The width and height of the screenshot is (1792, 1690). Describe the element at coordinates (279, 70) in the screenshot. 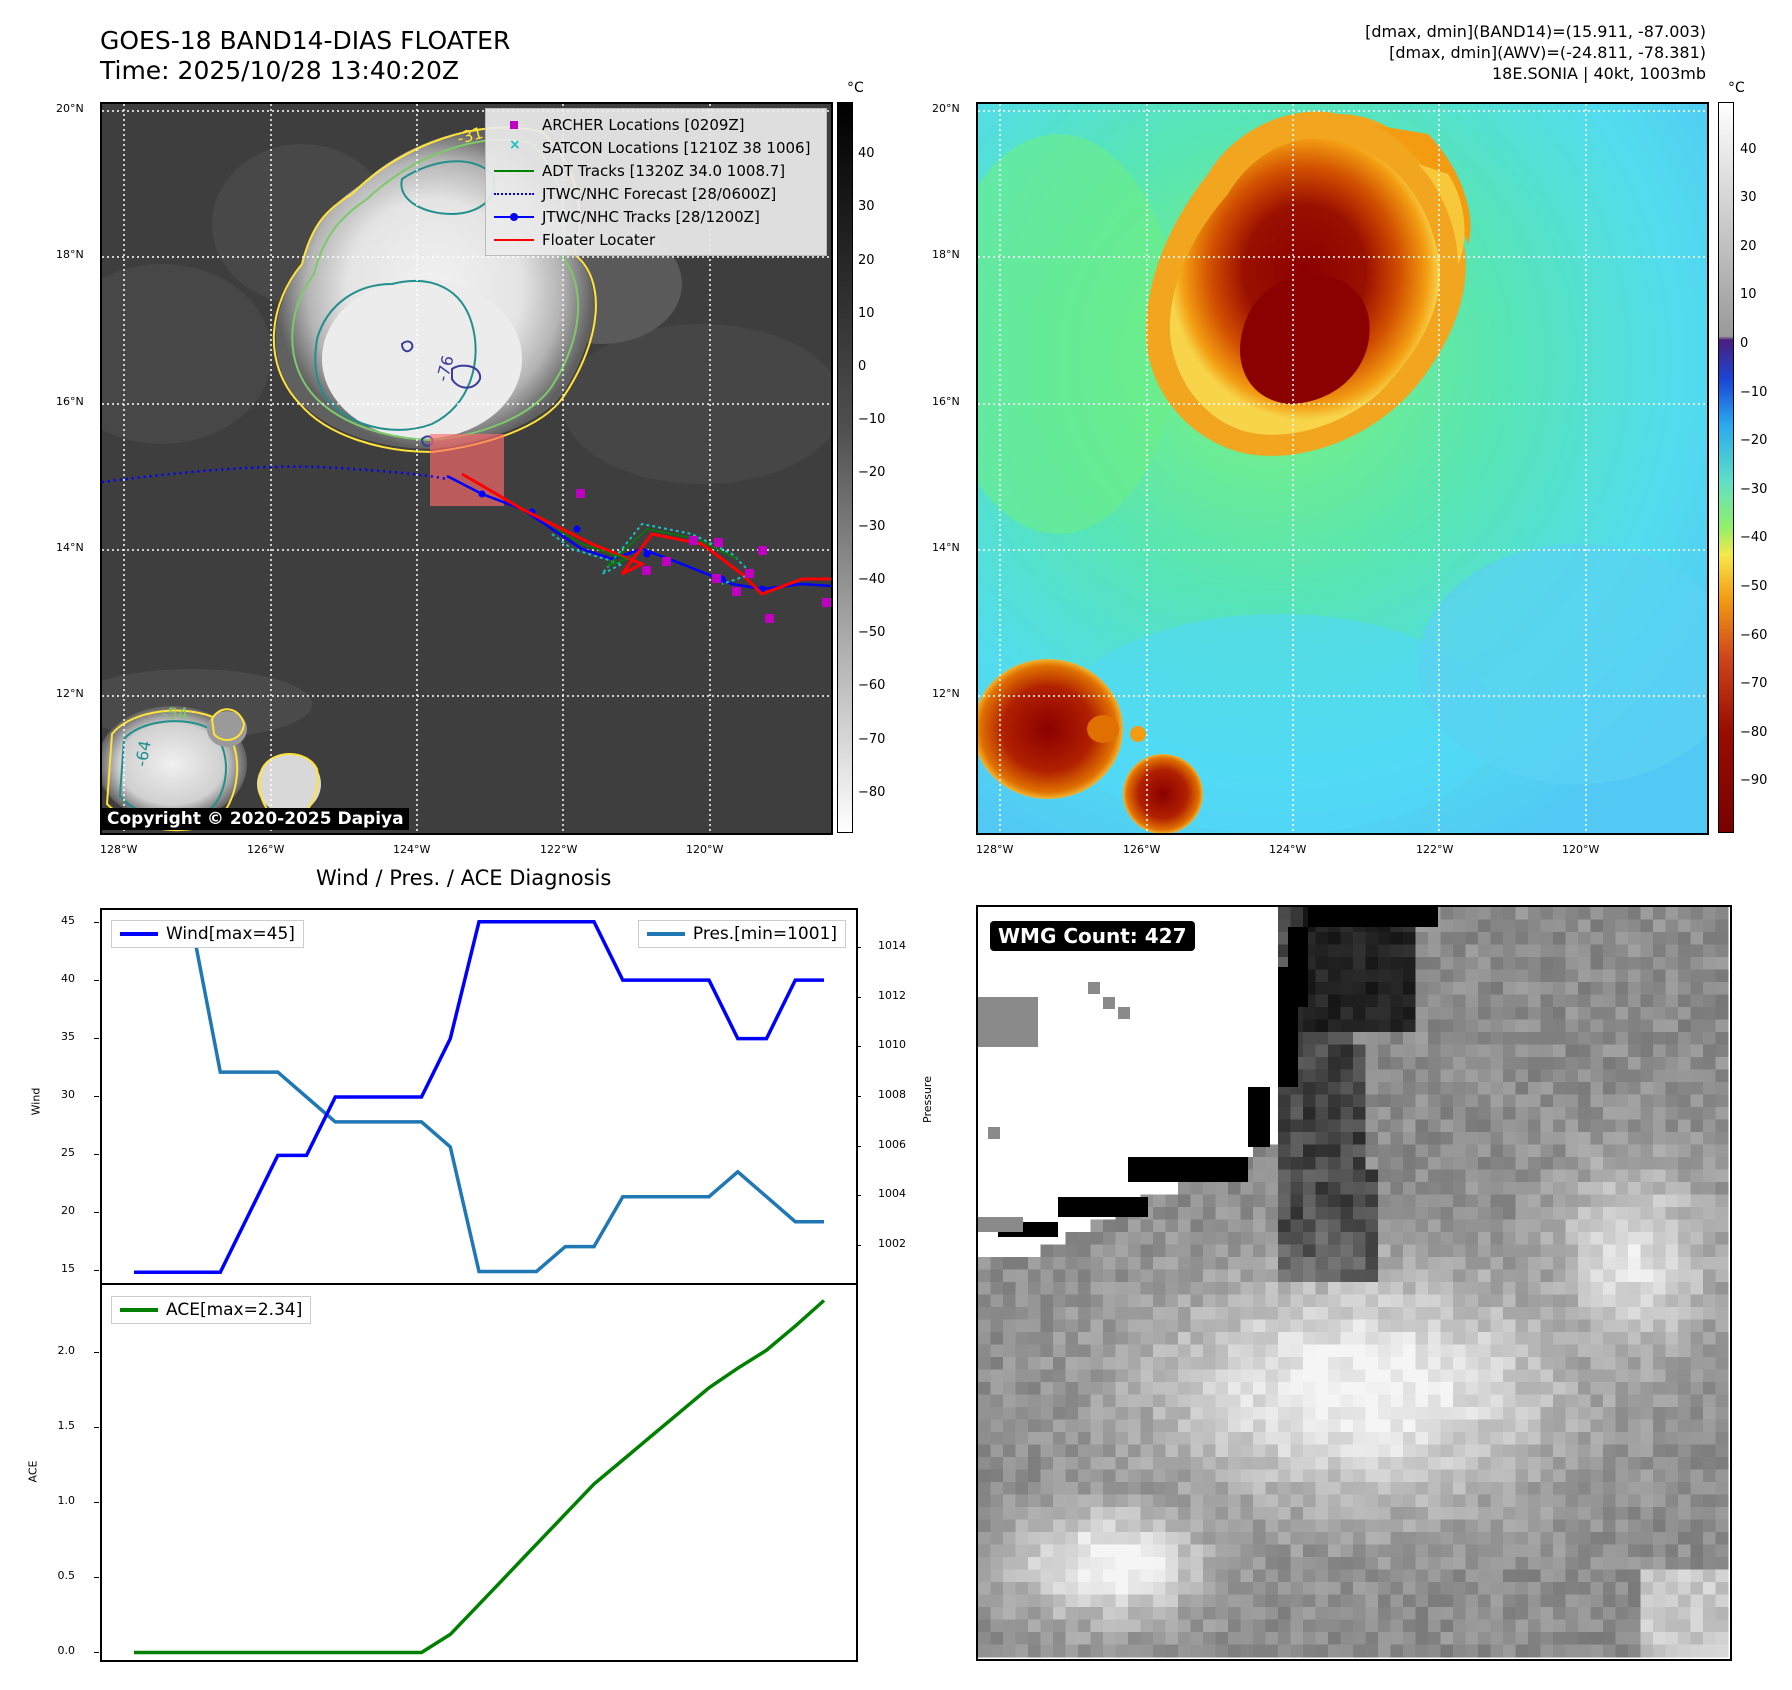

I see `figure-time: Time: 2025/10/28 13:40:20Z` at that location.